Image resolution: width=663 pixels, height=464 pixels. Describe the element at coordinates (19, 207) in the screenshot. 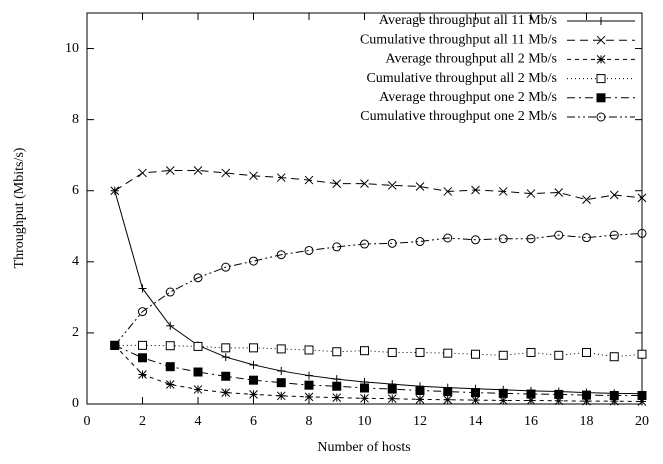

I see `y-axis-label: Throughput (Mbits/s)` at that location.